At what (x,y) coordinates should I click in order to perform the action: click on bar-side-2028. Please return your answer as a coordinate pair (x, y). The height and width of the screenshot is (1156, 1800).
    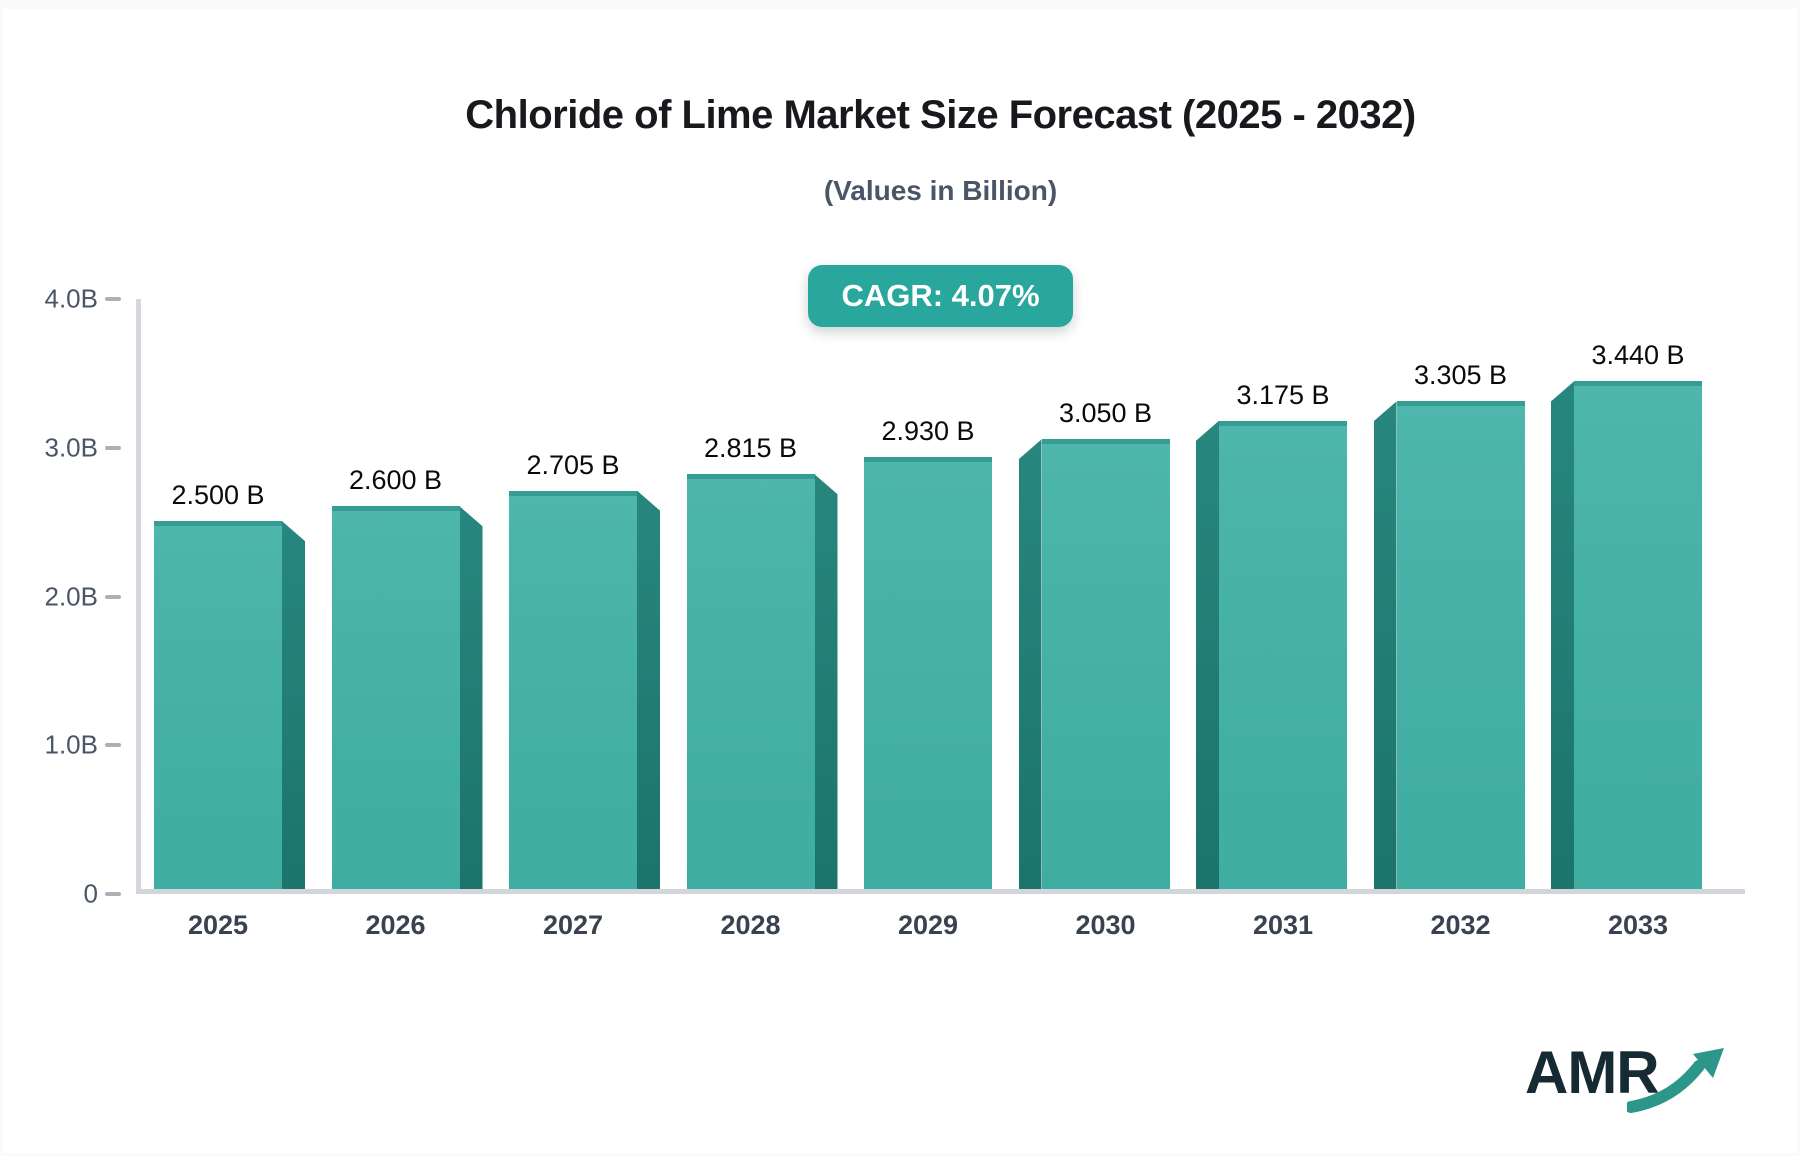
    Looking at the image, I should click on (826, 681).